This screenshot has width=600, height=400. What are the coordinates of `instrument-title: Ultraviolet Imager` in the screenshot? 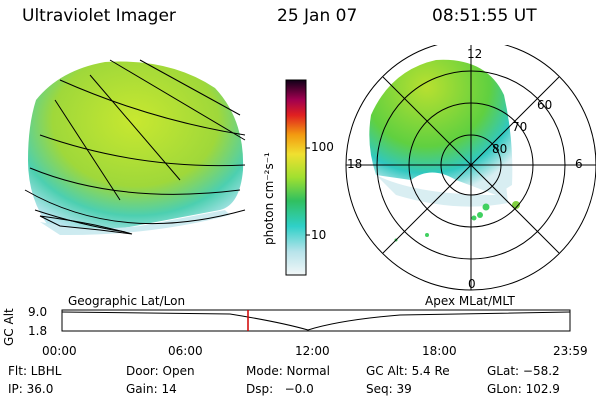 It's located at (99, 16).